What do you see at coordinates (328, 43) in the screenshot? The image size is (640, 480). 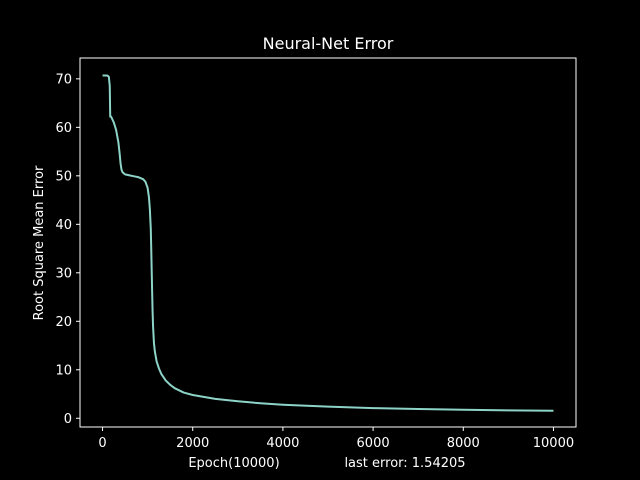 I see `chart-title: Neural-Net Error` at bounding box center [328, 43].